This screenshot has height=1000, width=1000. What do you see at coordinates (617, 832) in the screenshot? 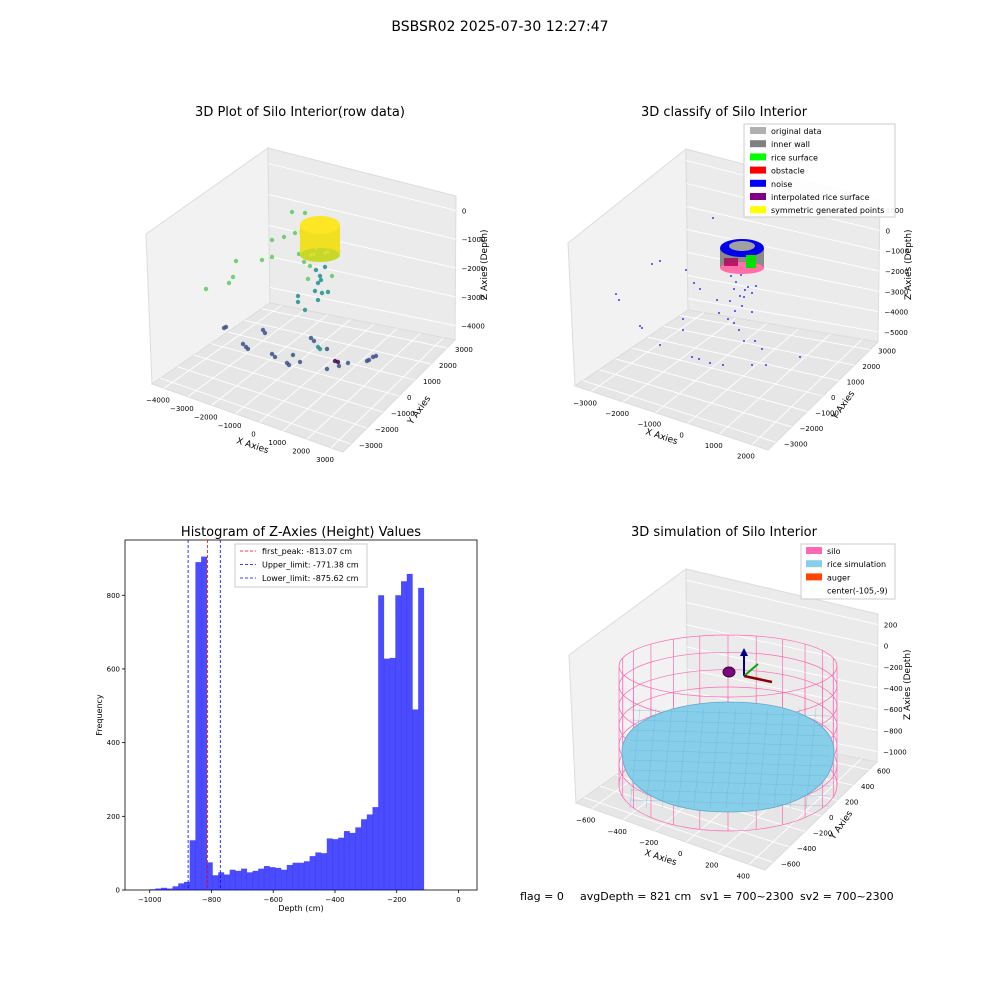
I see `panel4-x-tick-label: −400` at bounding box center [617, 832].